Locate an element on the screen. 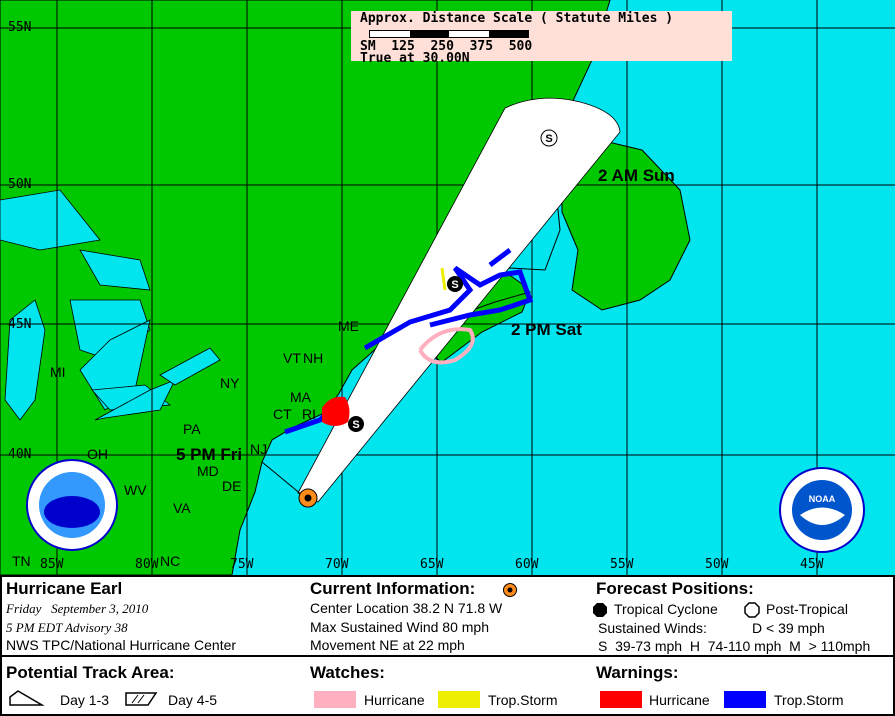 This screenshot has width=895, height=716. tropical-cyclone-label: Tropical Cyclone is located at coordinates (666, 609).